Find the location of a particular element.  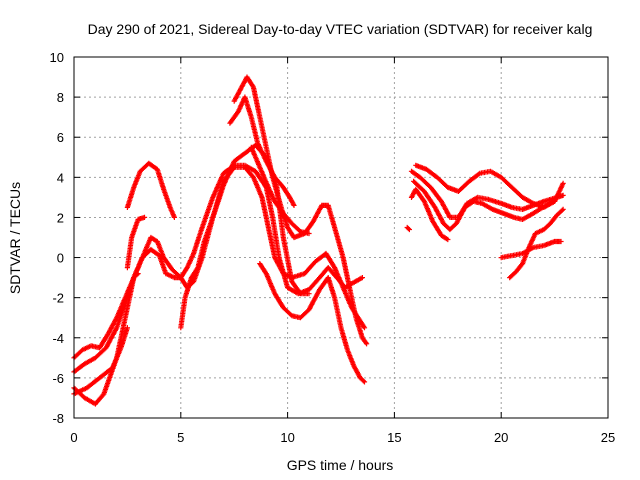

y-tick-label: 10 is located at coordinates (57, 57).